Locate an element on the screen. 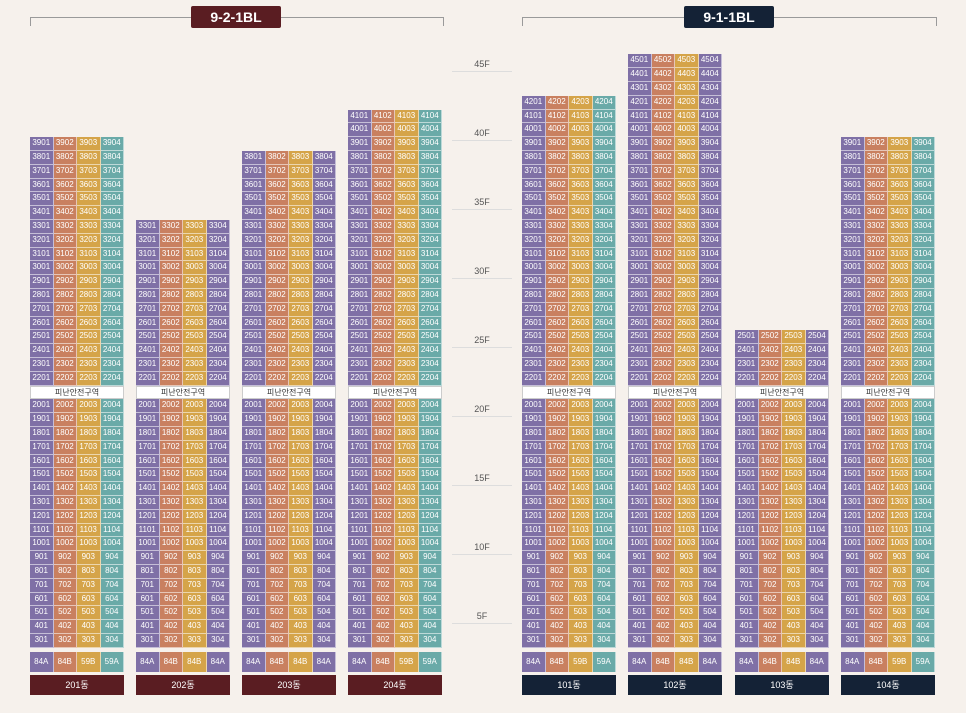 The width and height of the screenshot is (966, 713). unit-cell: 601 is located at coordinates (853, 599).